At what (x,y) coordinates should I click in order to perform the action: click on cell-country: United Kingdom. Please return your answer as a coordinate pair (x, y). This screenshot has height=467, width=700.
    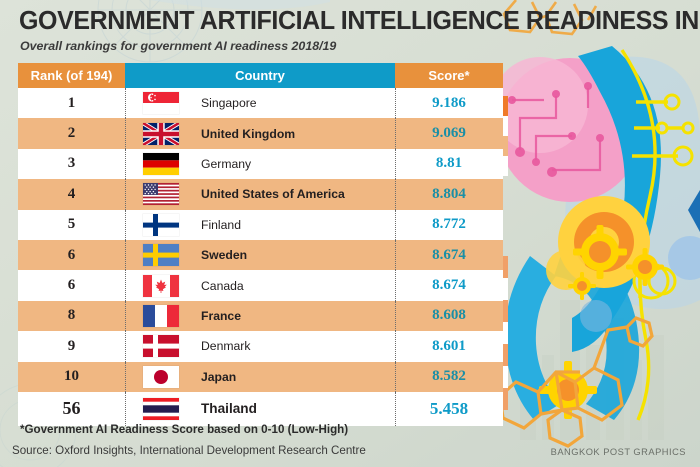
    Looking at the image, I should click on (260, 133).